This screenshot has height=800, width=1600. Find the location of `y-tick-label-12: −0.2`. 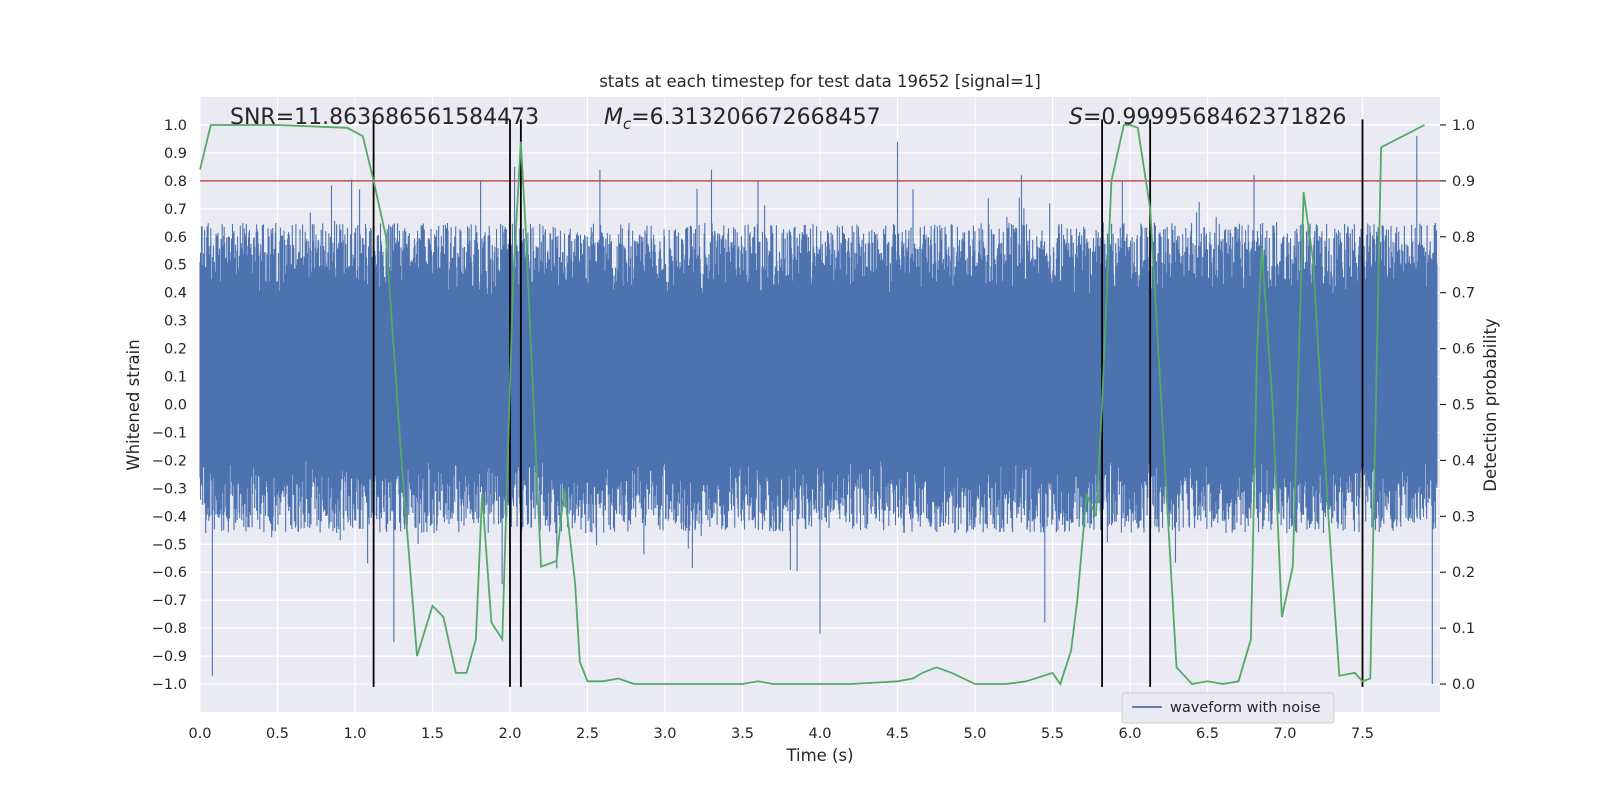

y-tick-label-12: −0.2 is located at coordinates (169, 461).